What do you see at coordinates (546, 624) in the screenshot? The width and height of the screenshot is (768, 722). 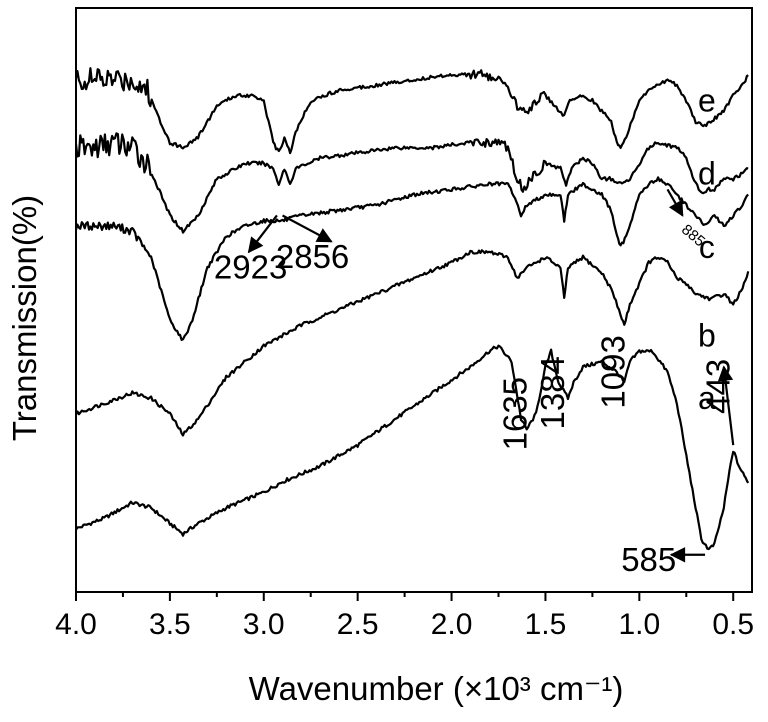 I see `x-tick-label-5: 1.5` at bounding box center [546, 624].